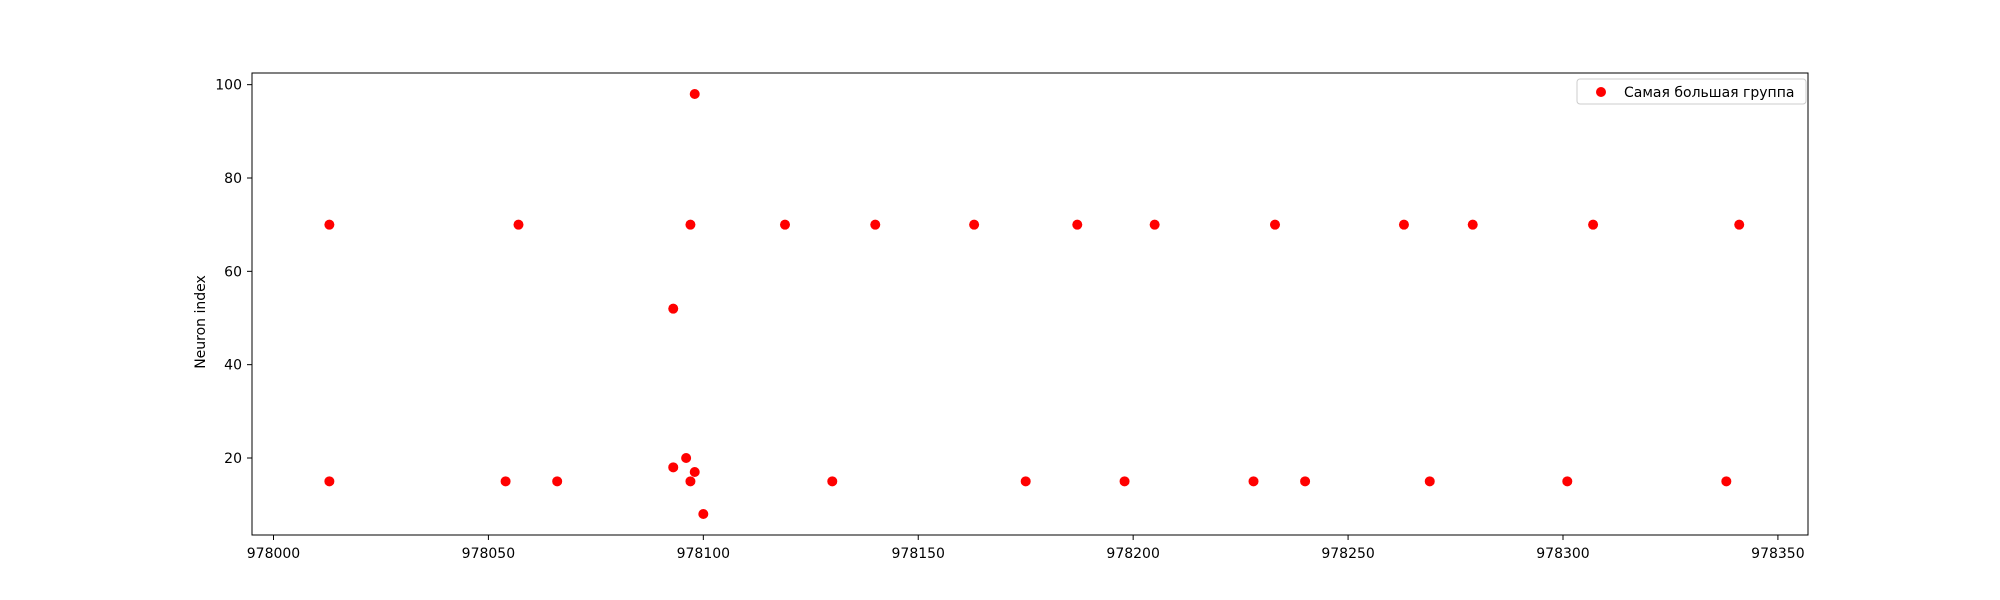  Describe the element at coordinates (273, 554) in the screenshot. I see `x-tick-label: 978000` at that location.